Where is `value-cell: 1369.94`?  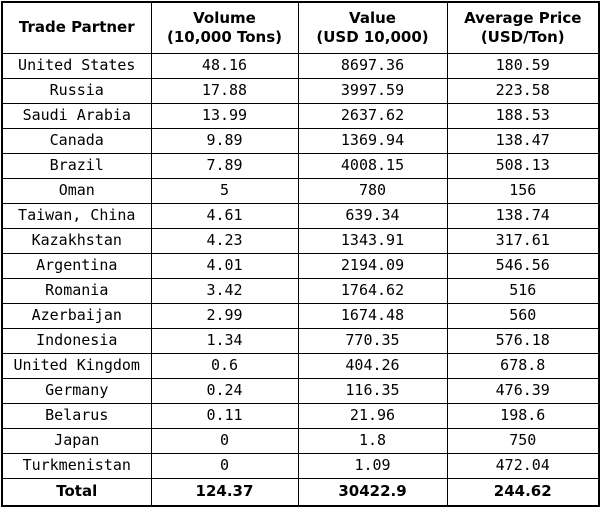 value-cell: 1369.94 is located at coordinates (372, 140).